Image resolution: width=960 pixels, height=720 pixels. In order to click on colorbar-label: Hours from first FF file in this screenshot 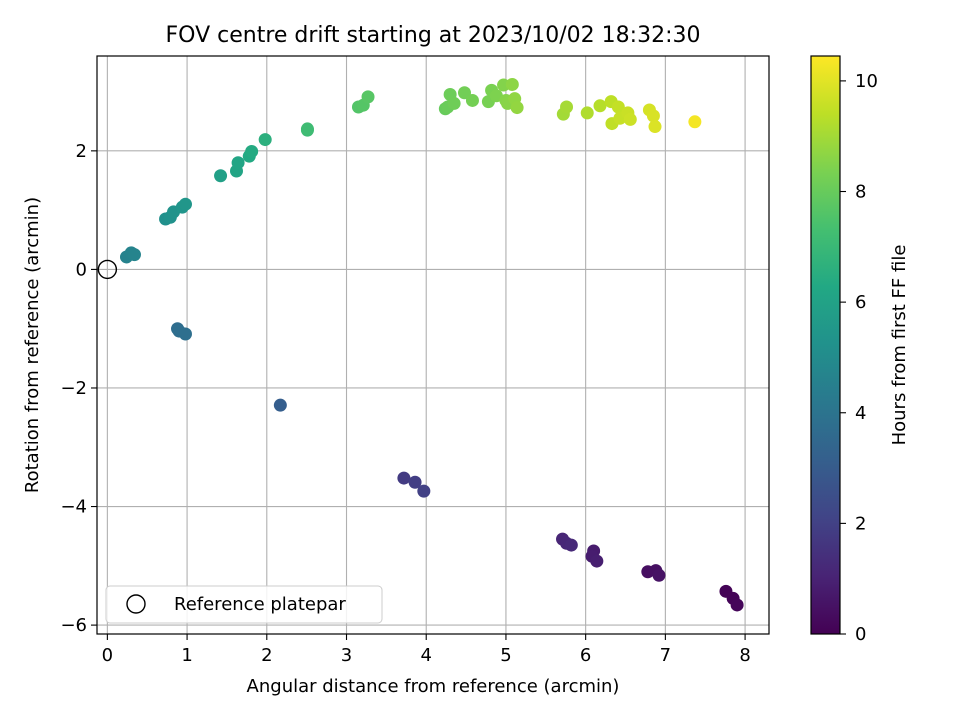, I will do `click(899, 345)`.